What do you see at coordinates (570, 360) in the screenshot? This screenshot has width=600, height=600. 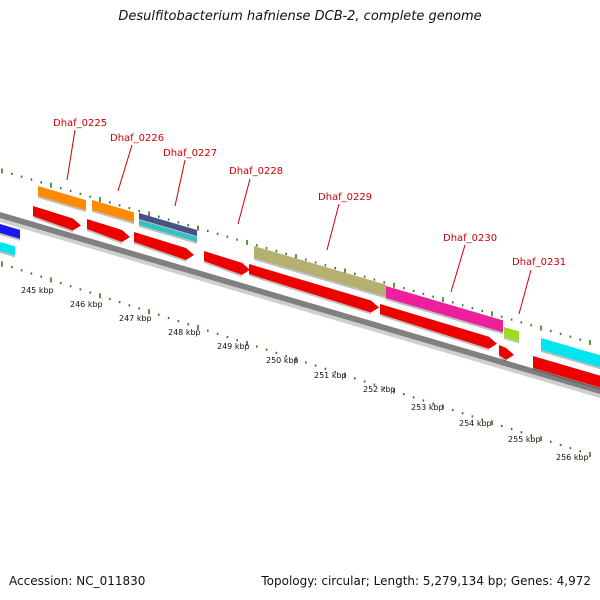 I see `feature-cyan-right-shade` at bounding box center [570, 360].